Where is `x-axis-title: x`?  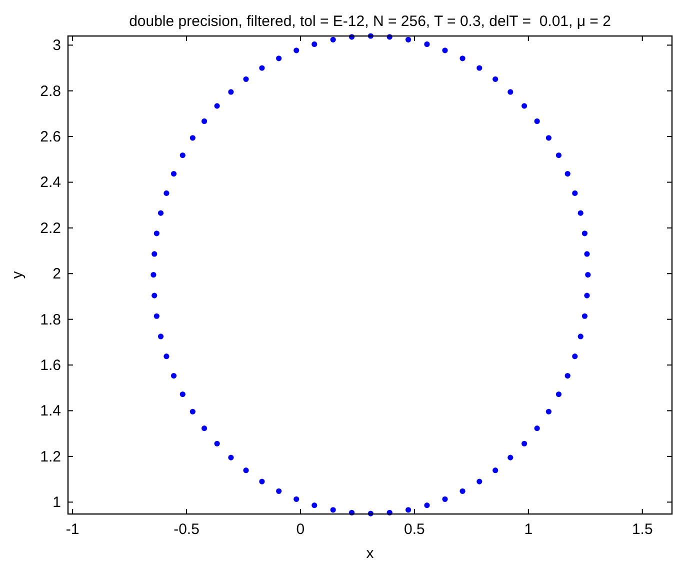 x-axis-title: x is located at coordinates (370, 553).